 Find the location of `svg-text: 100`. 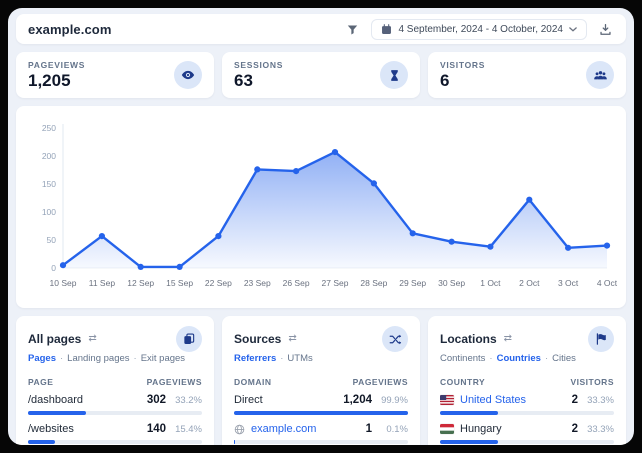

svg-text: 100 is located at coordinates (49, 212).